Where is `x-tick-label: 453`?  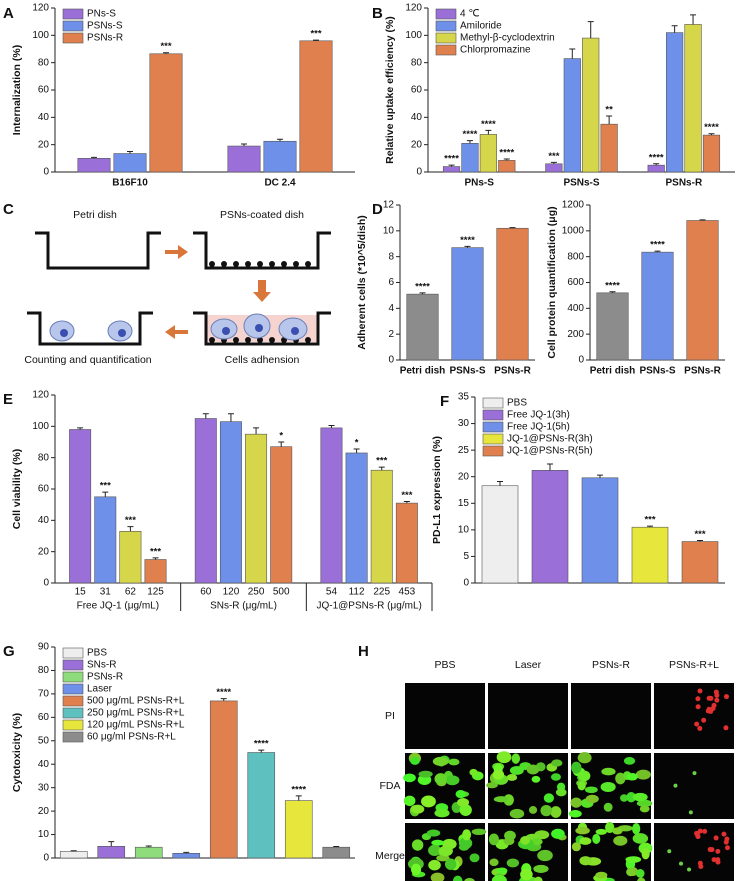 x-tick-label: 453 is located at coordinates (407, 592).